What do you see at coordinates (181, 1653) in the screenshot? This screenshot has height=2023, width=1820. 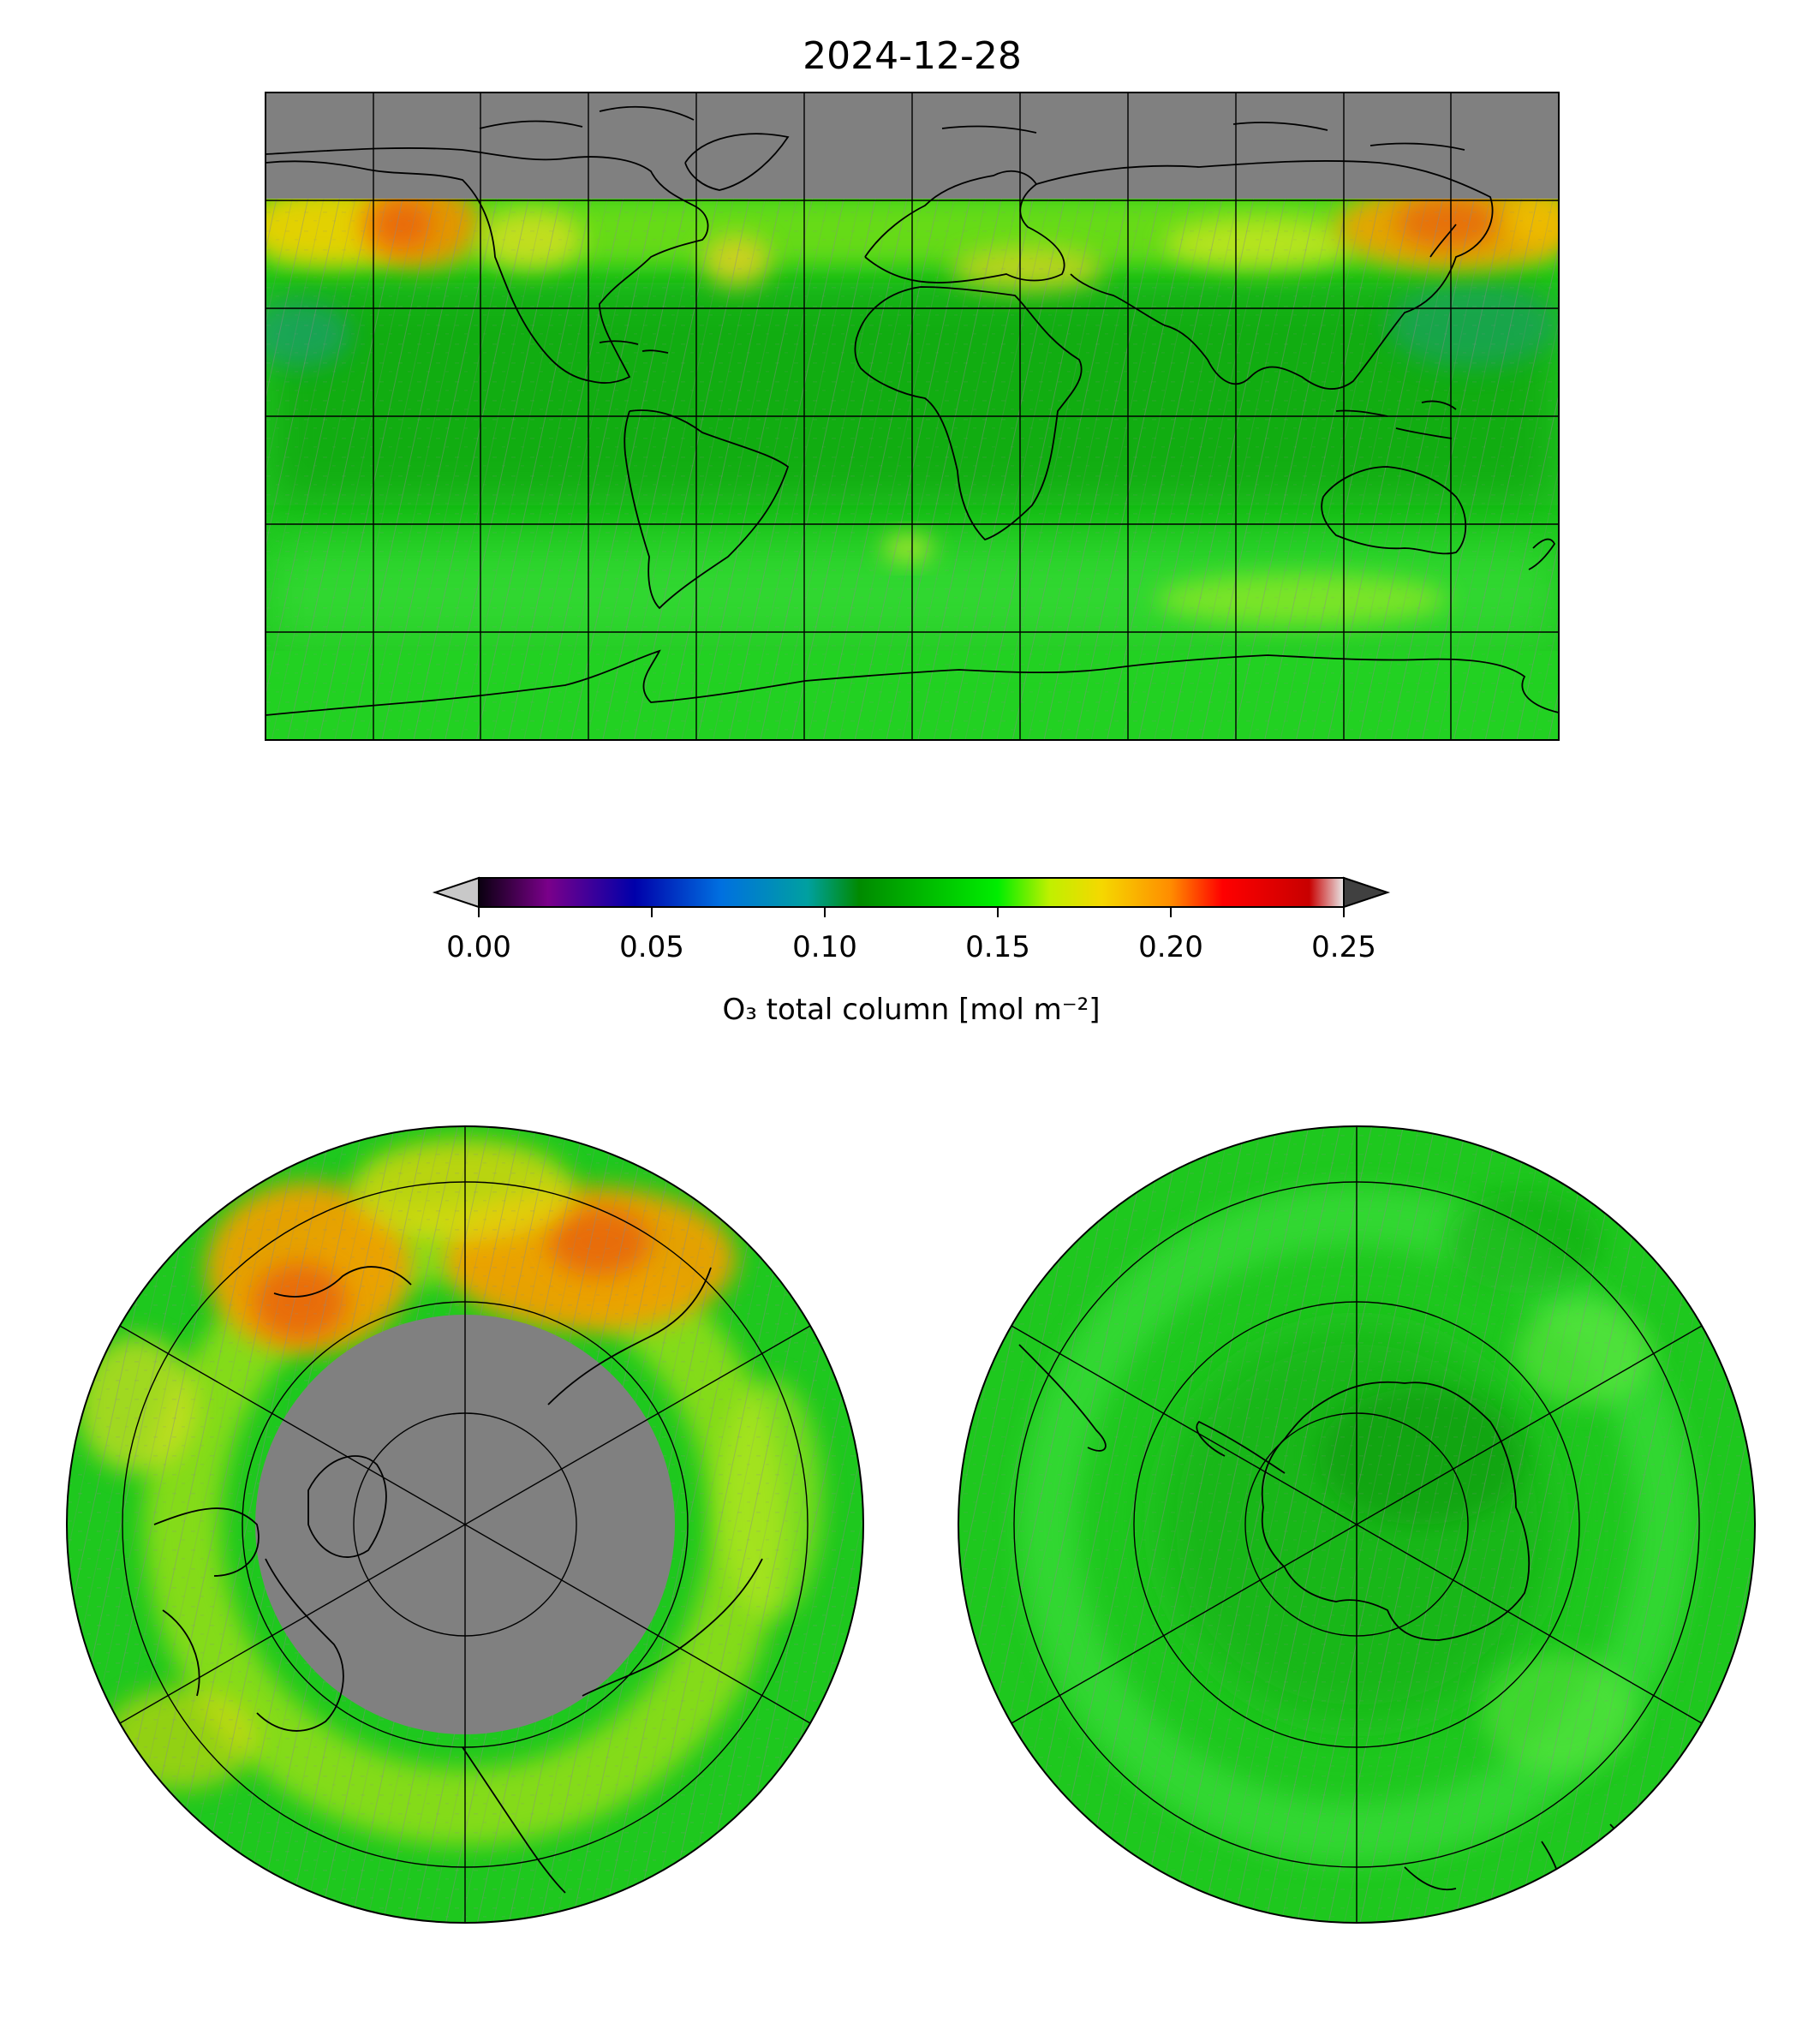 I see `coast-hudson-polar` at bounding box center [181, 1653].